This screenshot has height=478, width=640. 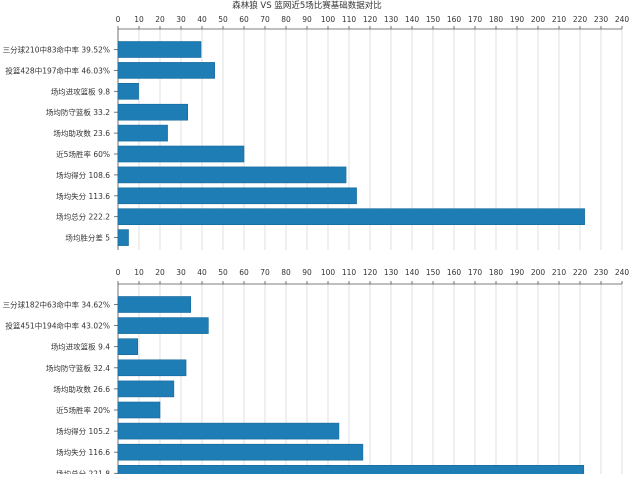 What do you see at coordinates (81, 91) in the screenshot?
I see `category-label: 场均进攻篮板 9.8` at bounding box center [81, 91].